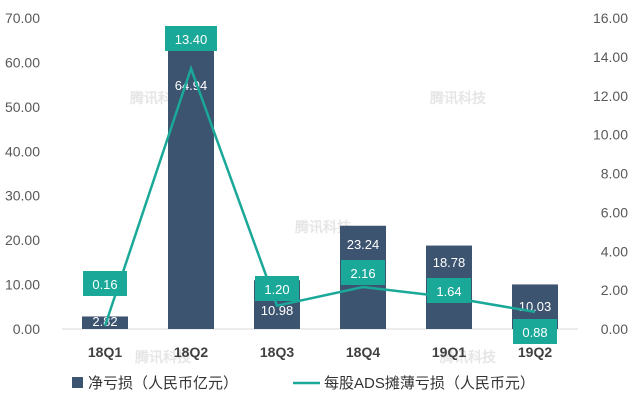 This screenshot has width=641, height=404. Describe the element at coordinates (610, 18) in the screenshot. I see `right-axis-tick: 16.00` at that location.